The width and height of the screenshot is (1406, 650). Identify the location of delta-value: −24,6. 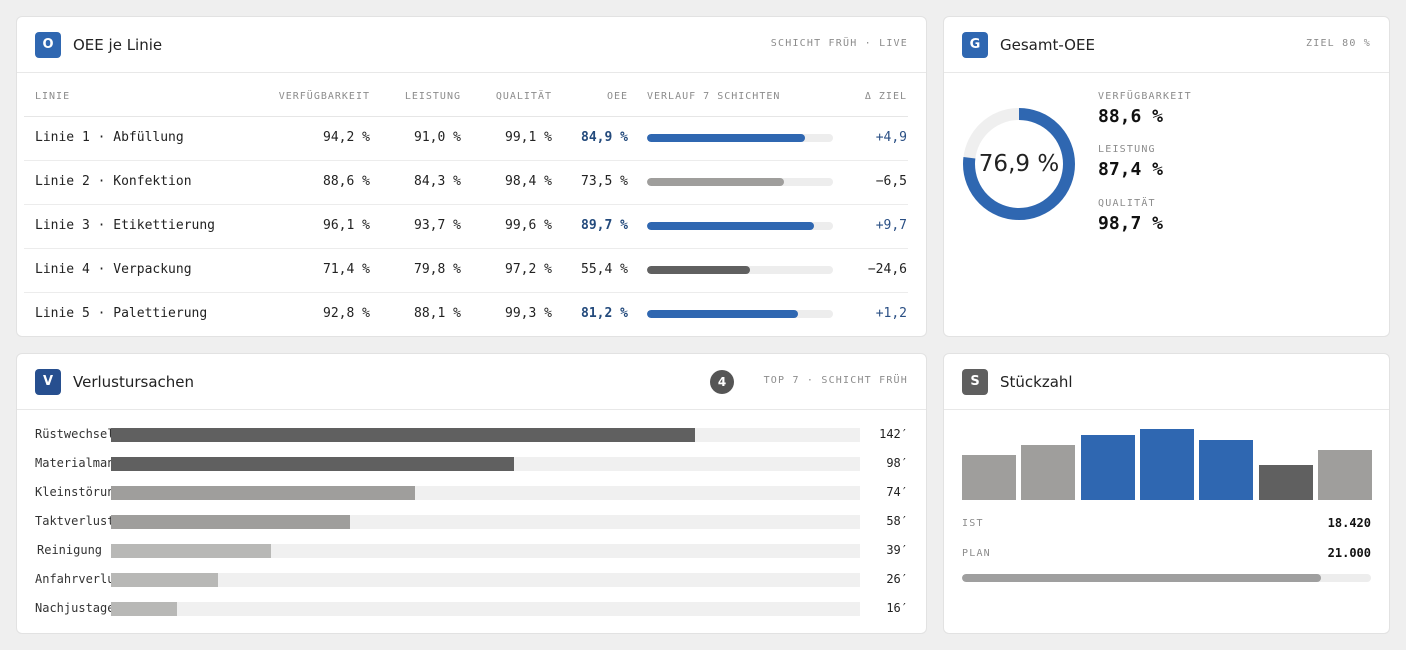
(887, 269).